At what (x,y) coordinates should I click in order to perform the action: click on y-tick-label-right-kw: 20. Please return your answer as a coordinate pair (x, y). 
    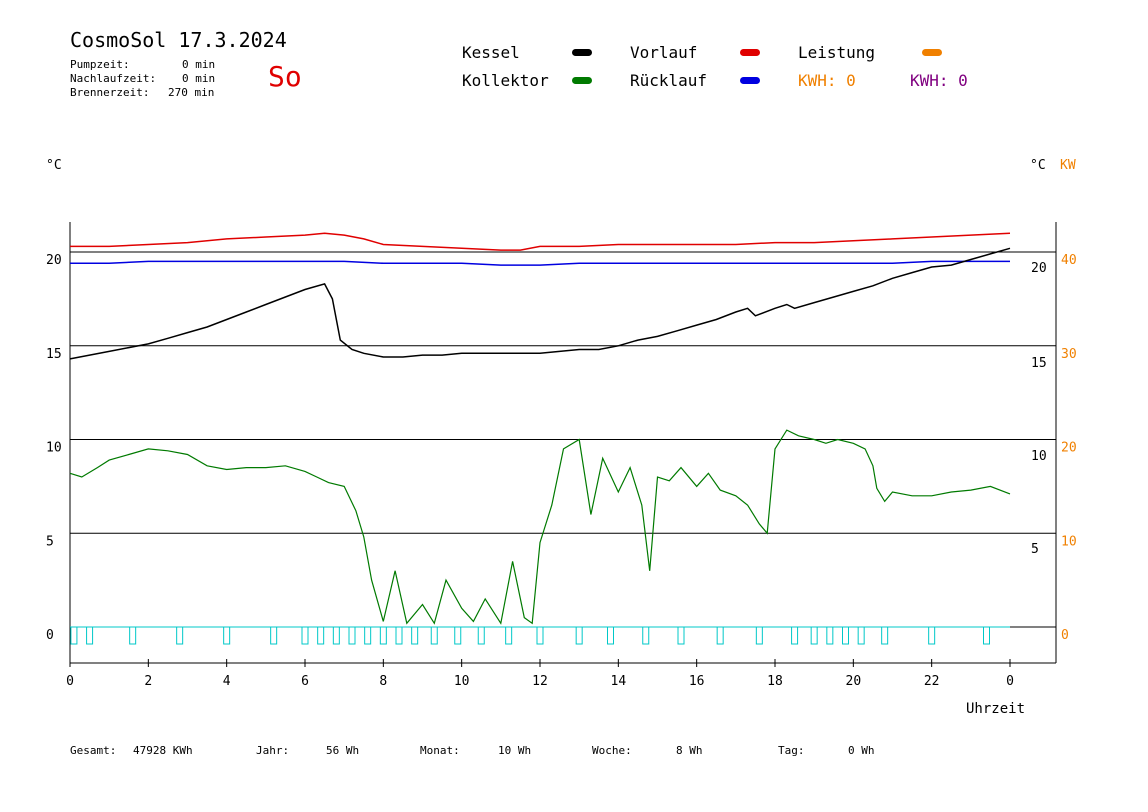
    Looking at the image, I should click on (1069, 448).